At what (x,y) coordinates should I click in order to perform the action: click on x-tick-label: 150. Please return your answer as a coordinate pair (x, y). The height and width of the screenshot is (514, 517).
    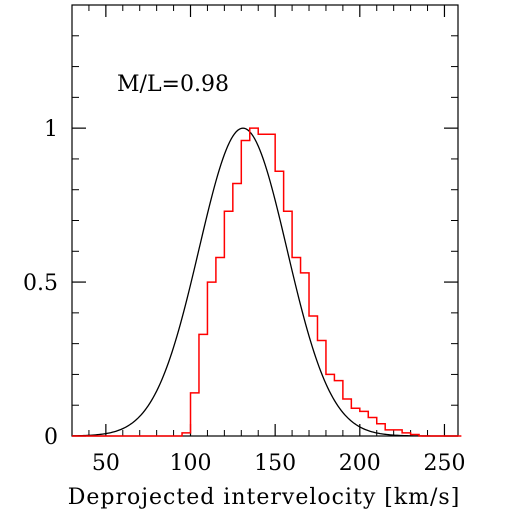
    Looking at the image, I should click on (275, 463).